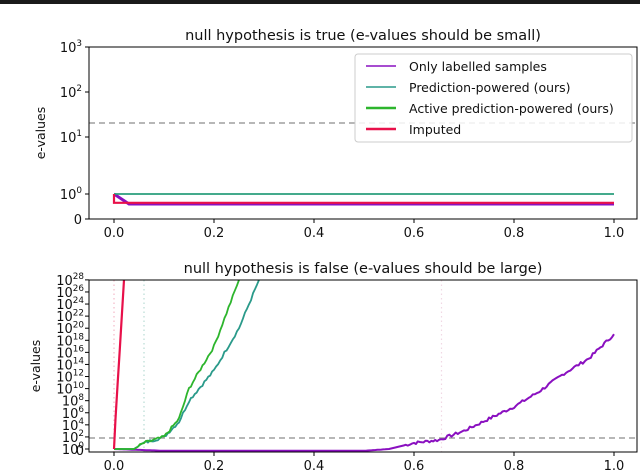 The image size is (640, 473). I want to click on tick-label: 10³, so click(71, 47).